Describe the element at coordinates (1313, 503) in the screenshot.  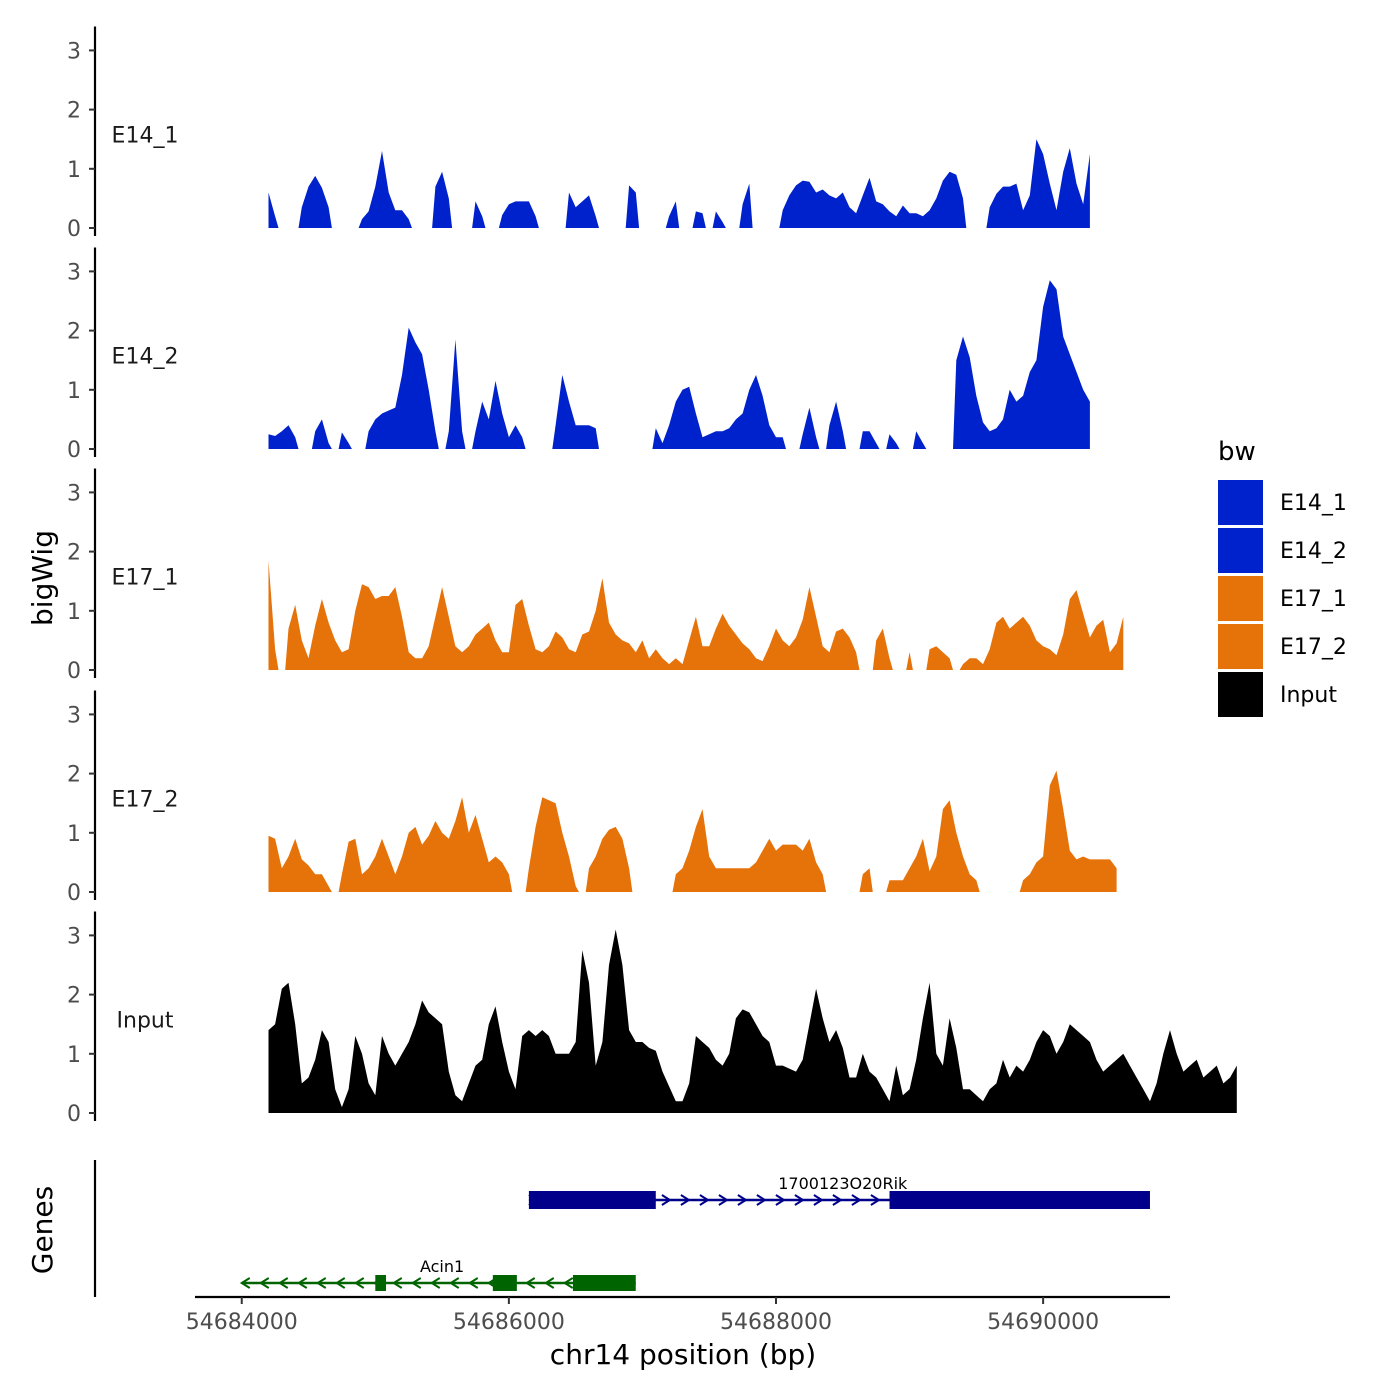
I see `legend-label: E14_1` at that location.